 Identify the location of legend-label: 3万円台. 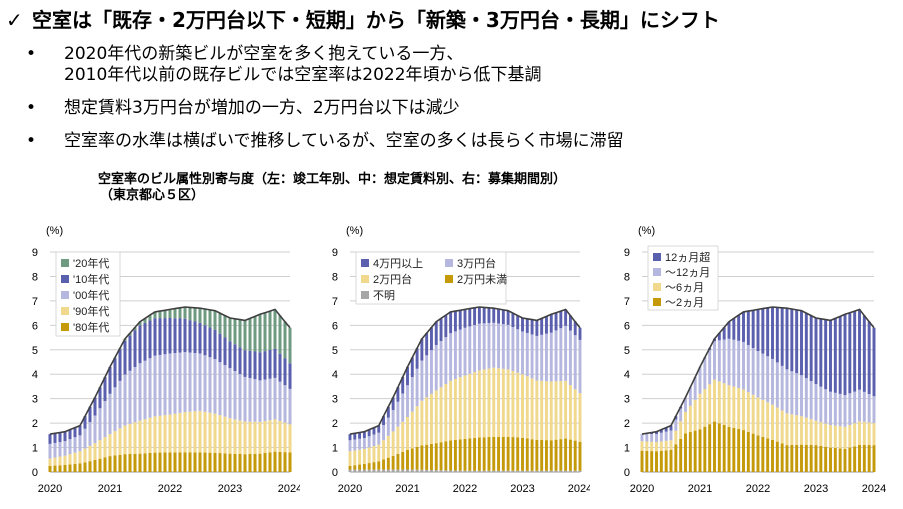
(476, 263).